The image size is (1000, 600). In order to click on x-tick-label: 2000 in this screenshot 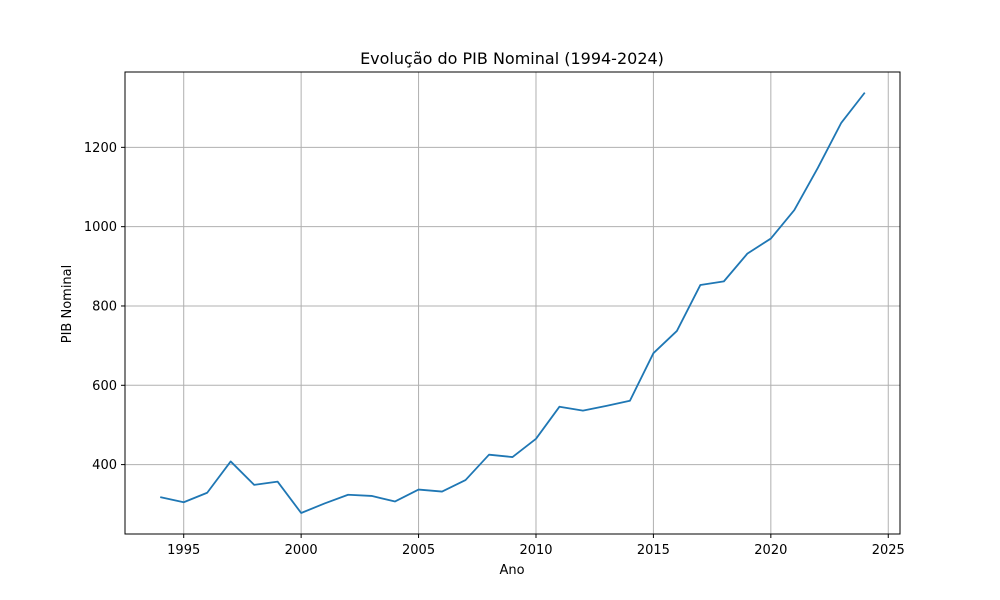, I will do `click(301, 550)`.